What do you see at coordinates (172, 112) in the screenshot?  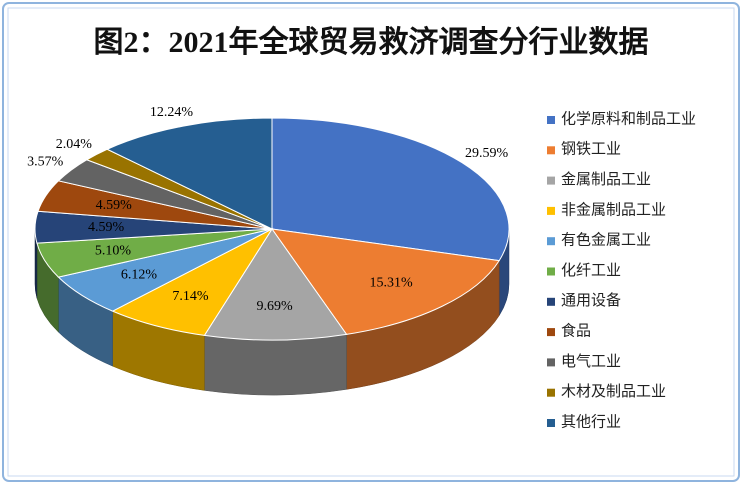 I see `data-label: 12.24%` at bounding box center [172, 112].